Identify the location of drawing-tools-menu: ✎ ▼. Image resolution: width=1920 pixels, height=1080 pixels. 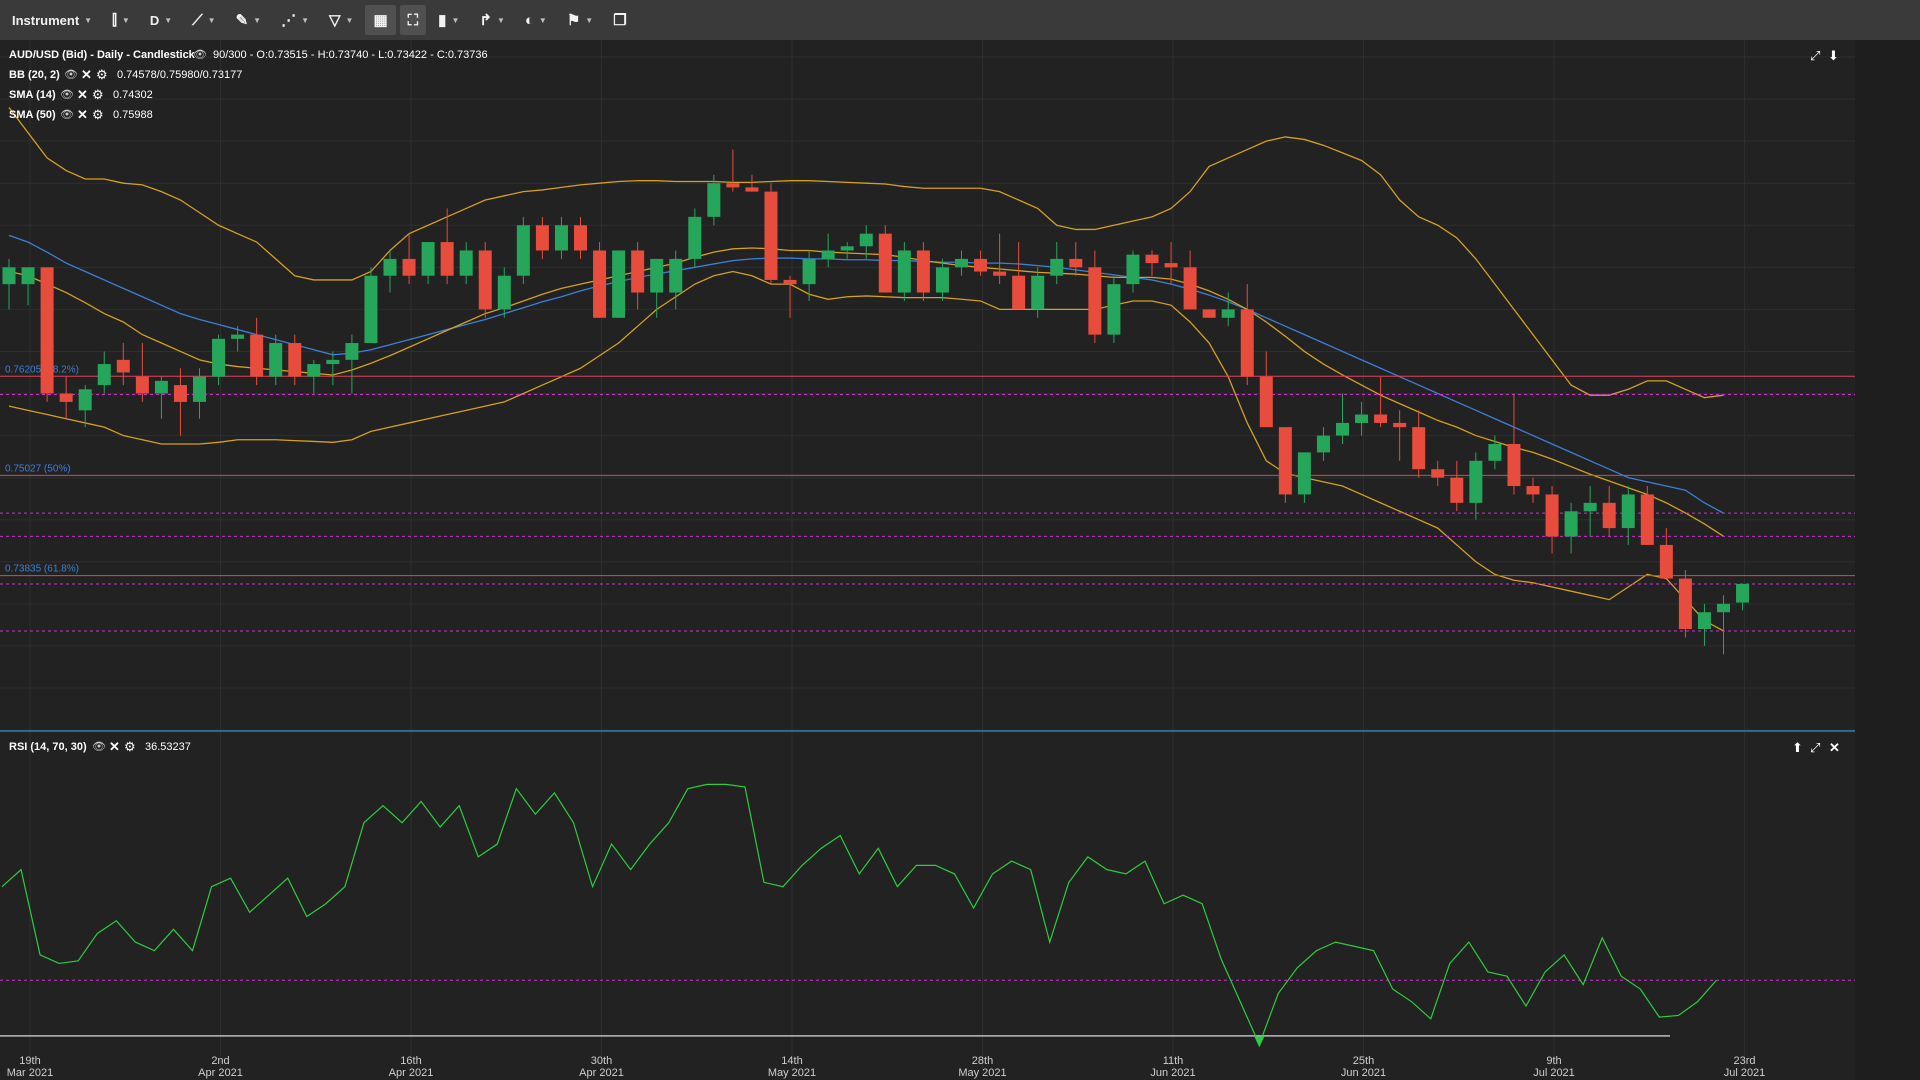
(249, 20).